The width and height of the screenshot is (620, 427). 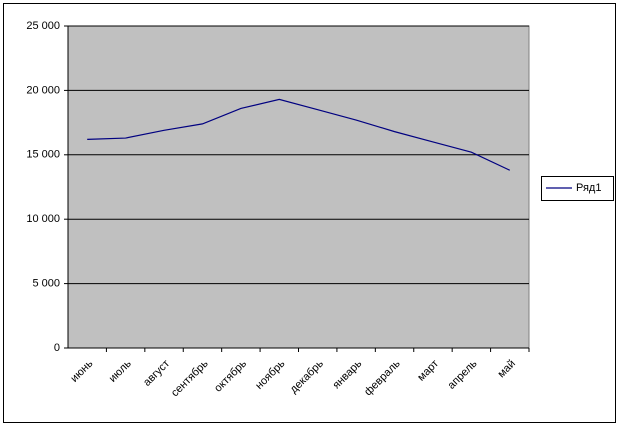 What do you see at coordinates (43, 90) in the screenshot?
I see `y-tick-label: 20 000` at bounding box center [43, 90].